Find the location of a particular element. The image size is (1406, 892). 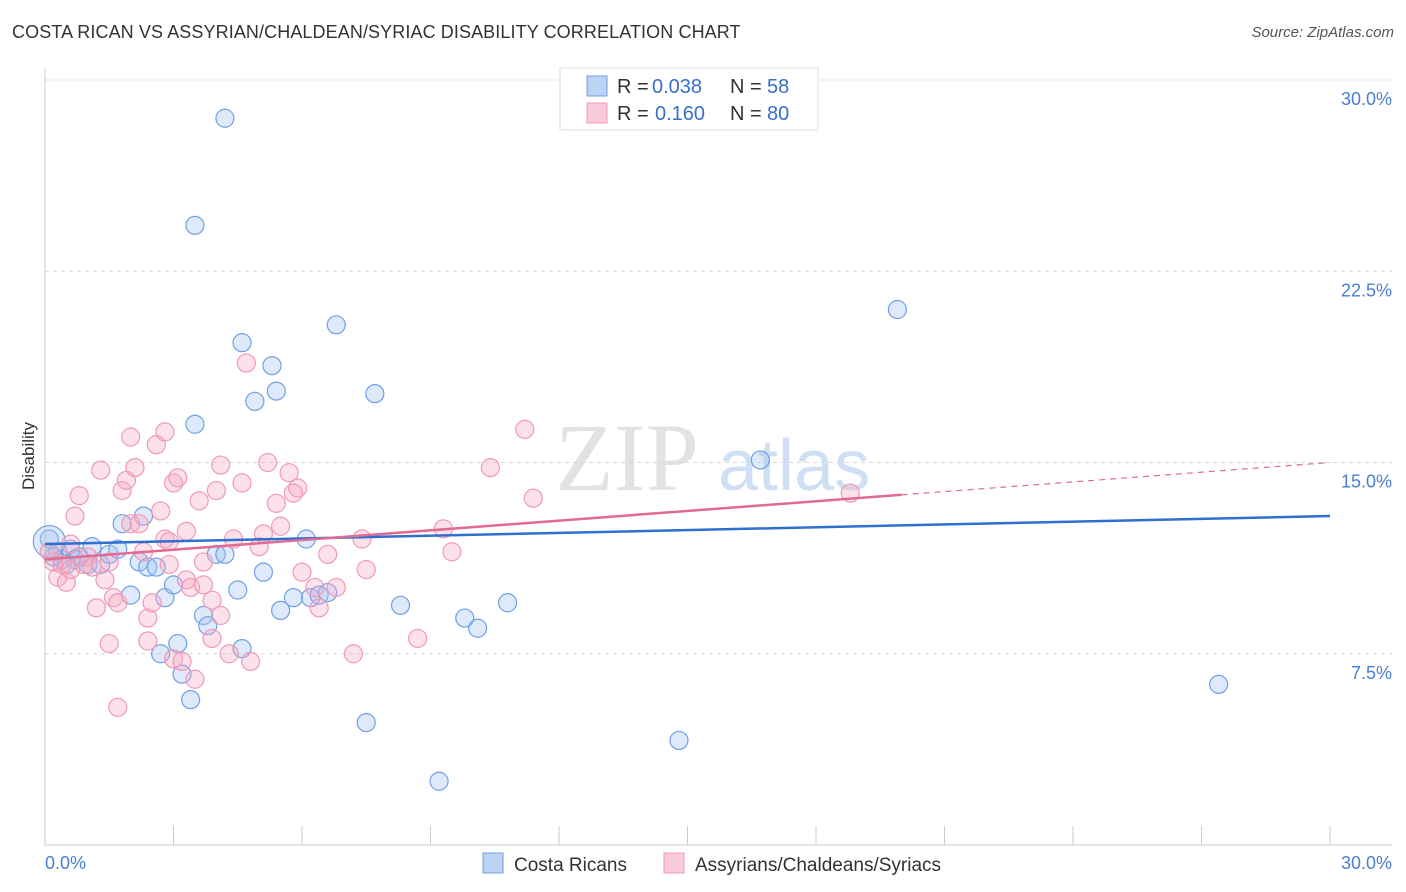

legend-r-value-pink: 0.160 is located at coordinates (680, 114).